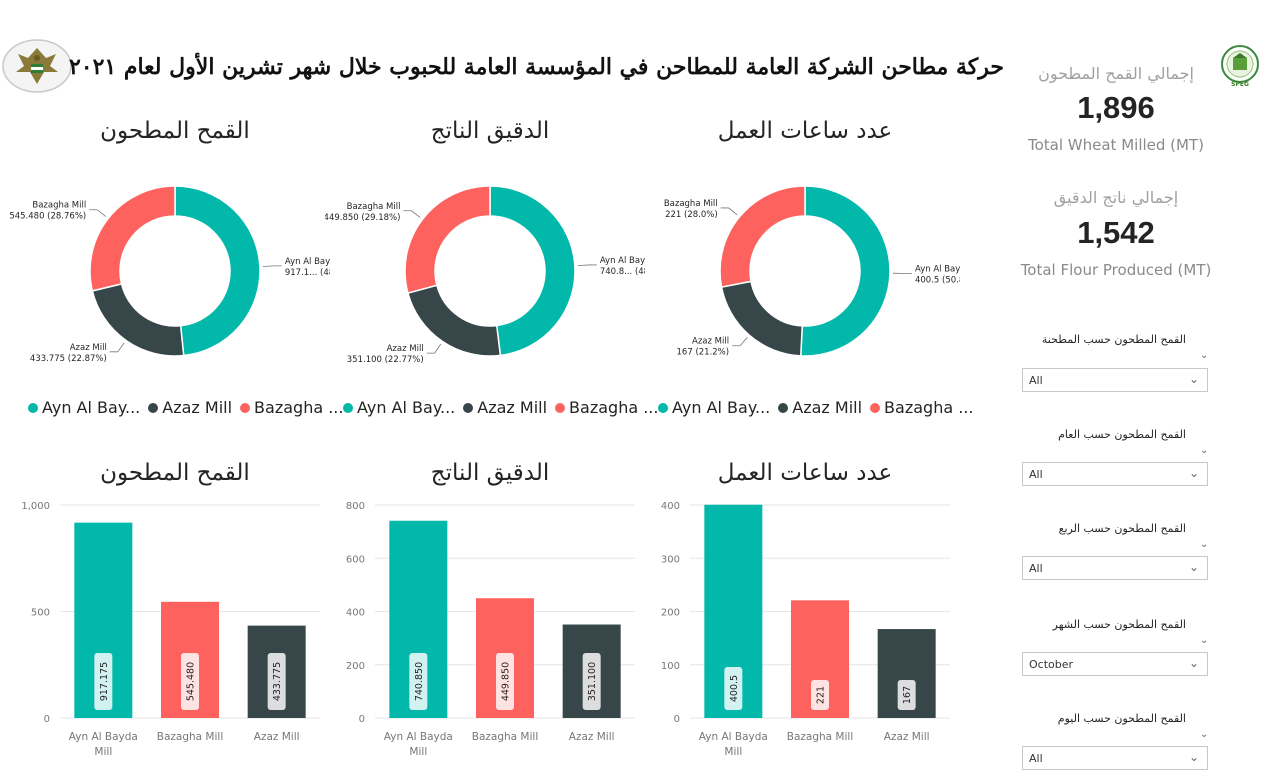 The width and height of the screenshot is (1270, 781). What do you see at coordinates (783, 407) in the screenshot?
I see `legend-dot-dark` at bounding box center [783, 407].